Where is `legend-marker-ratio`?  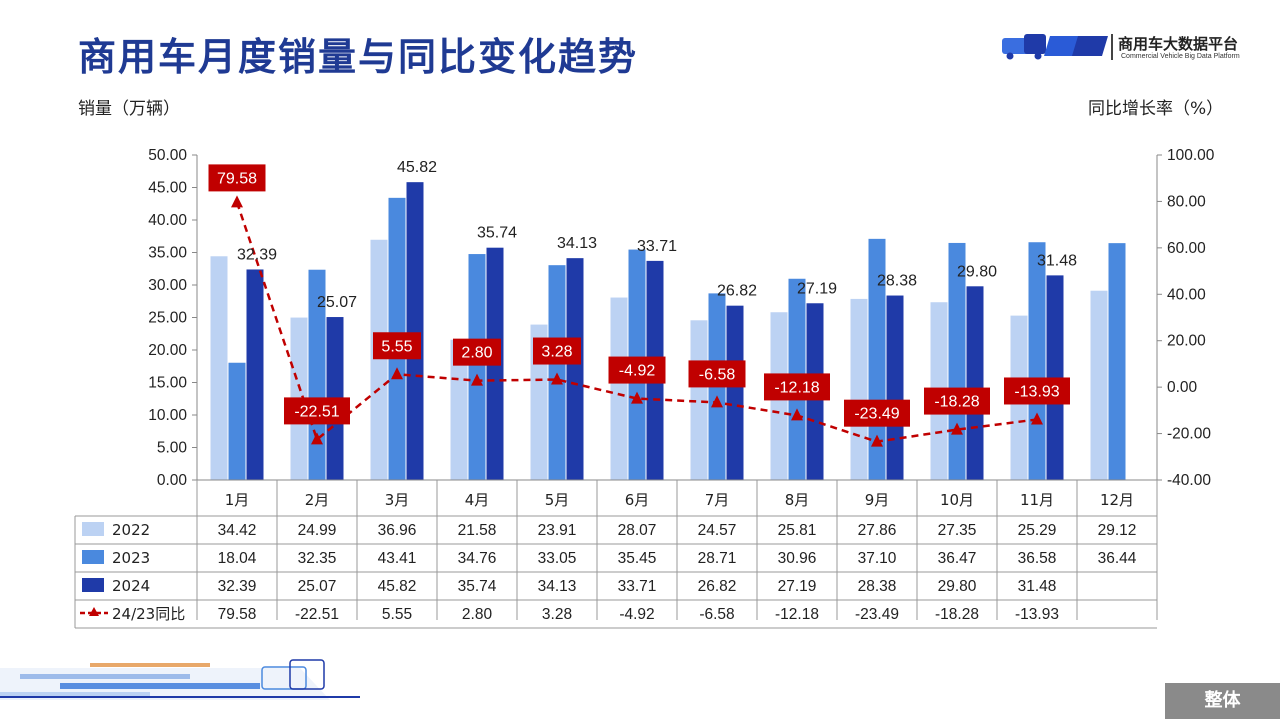
legend-marker-ratio is located at coordinates (94, 611).